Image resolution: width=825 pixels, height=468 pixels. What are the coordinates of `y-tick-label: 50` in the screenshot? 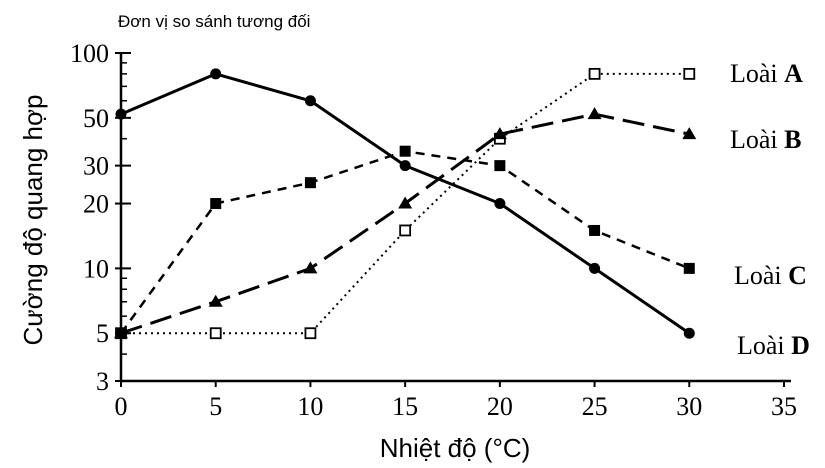 It's located at (96, 118).